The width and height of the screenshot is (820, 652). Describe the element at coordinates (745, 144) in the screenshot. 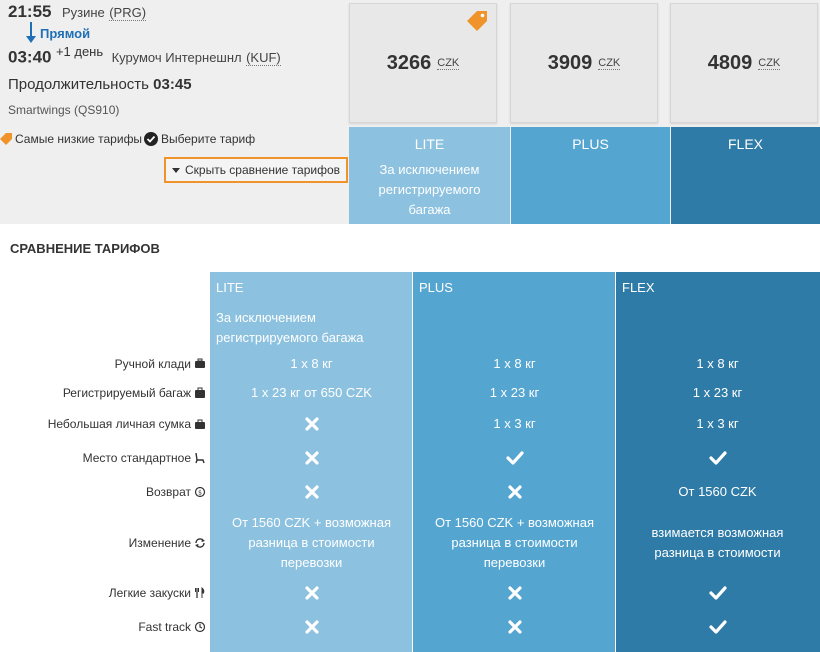

I see `fare-name: FLEX` at that location.